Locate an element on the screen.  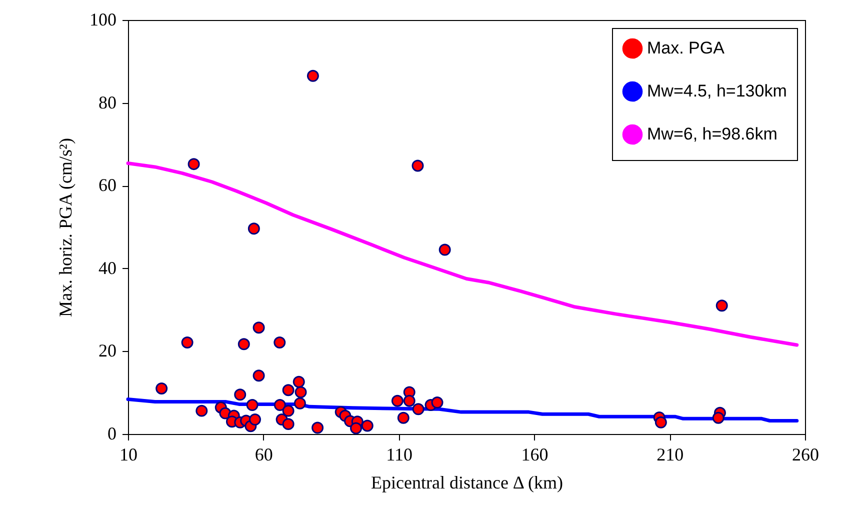
x-axis-title: Epicentral distance Δ (km) is located at coordinates (467, 482).